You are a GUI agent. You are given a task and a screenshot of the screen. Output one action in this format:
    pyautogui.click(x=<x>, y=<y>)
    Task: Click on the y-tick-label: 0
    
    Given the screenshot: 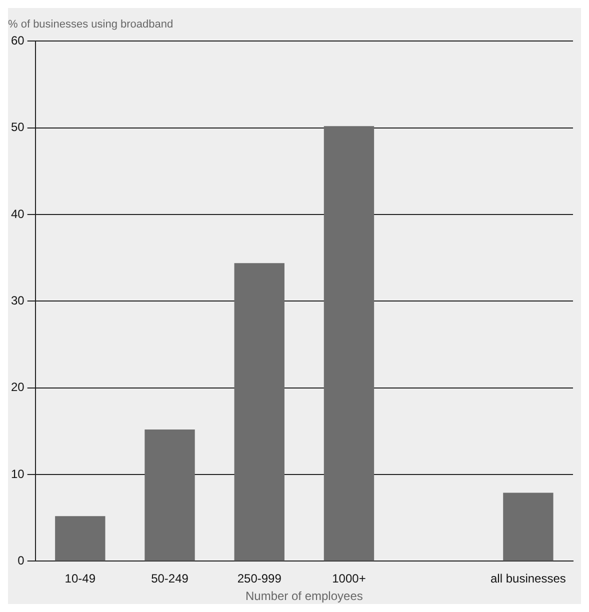 What is the action you would take?
    pyautogui.click(x=21, y=561)
    